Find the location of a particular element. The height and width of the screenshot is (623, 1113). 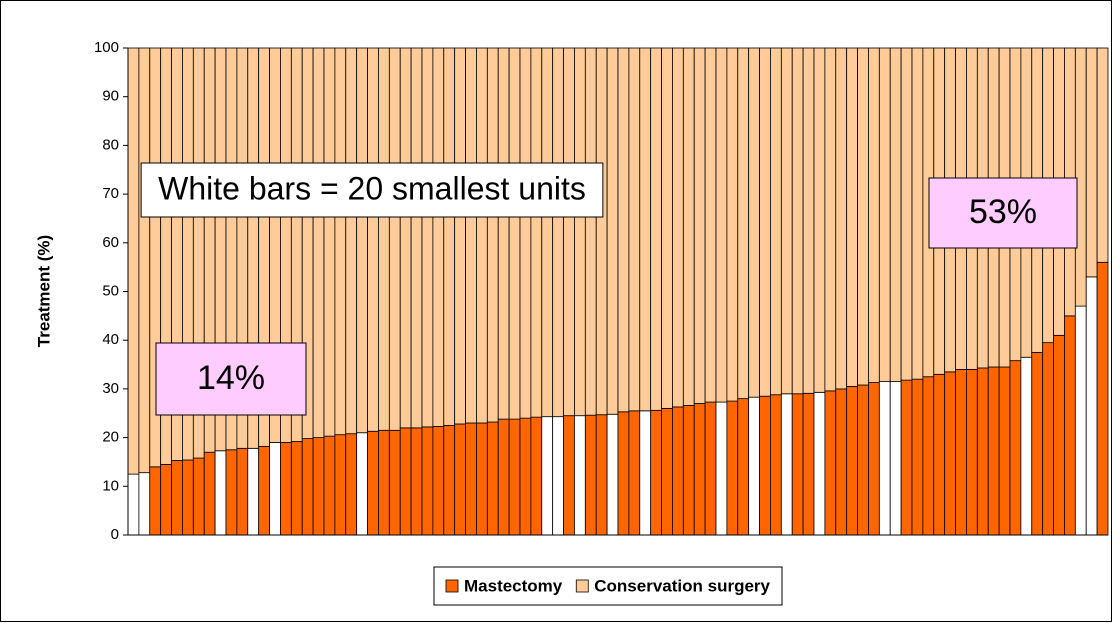

legend-swatch is located at coordinates (582, 586).